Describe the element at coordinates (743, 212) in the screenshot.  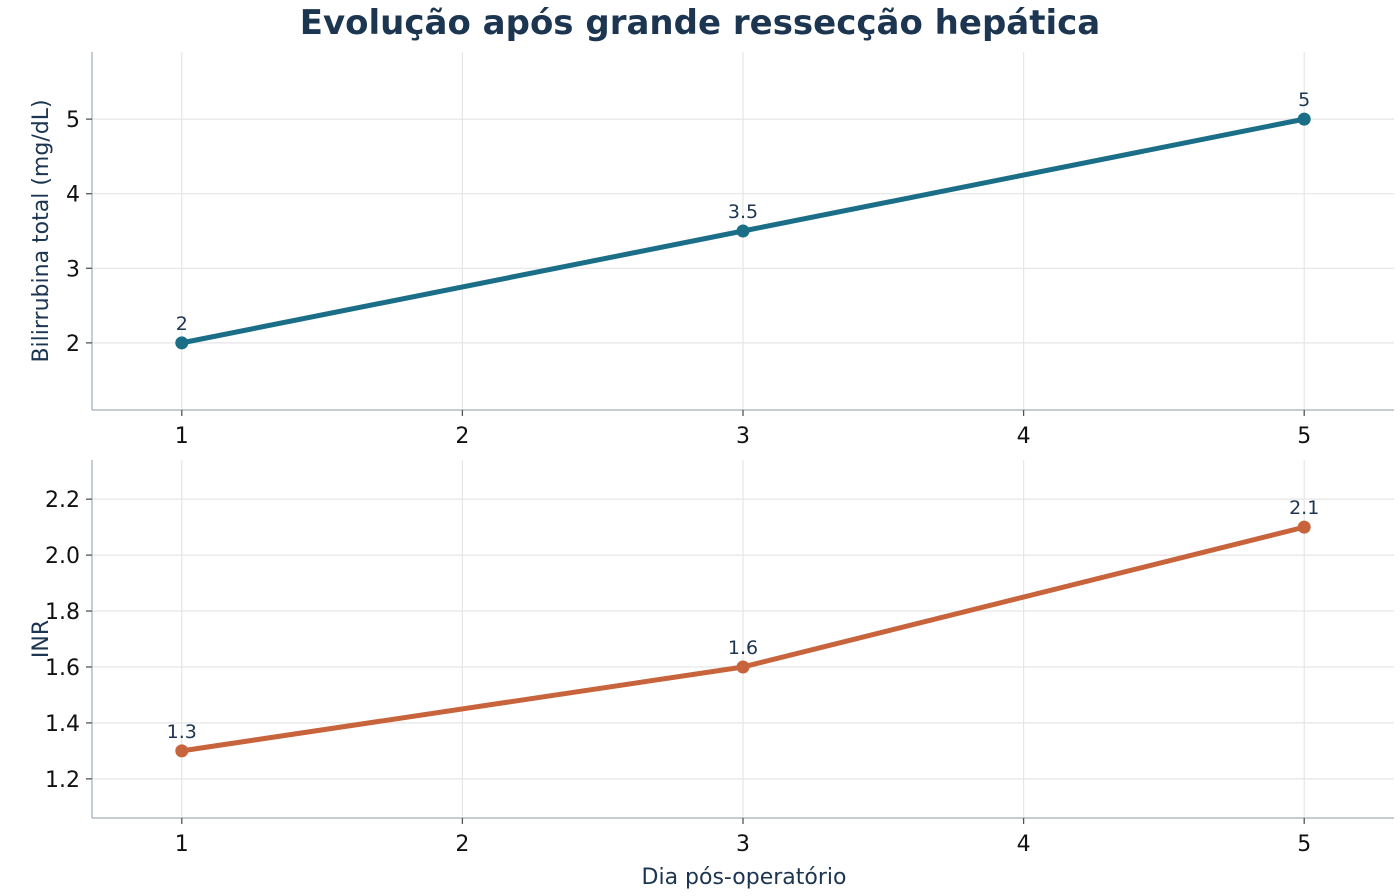
I see `bilirubin-data-label: 3.5` at that location.